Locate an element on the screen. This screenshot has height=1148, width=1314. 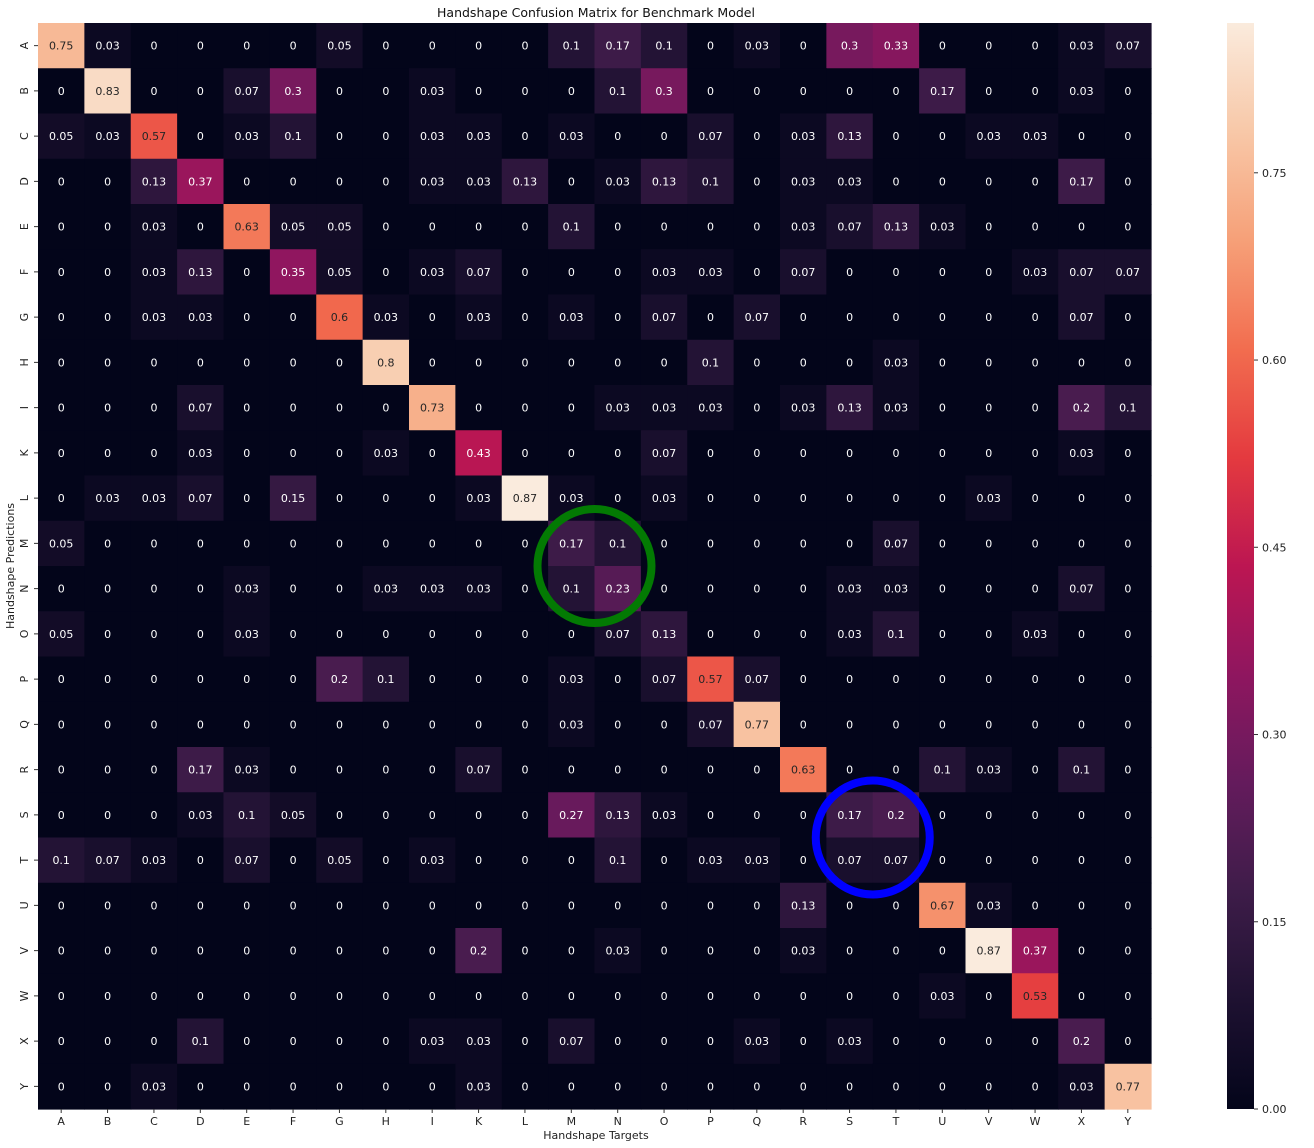
y-tick-label: X is located at coordinates (24, 1041).